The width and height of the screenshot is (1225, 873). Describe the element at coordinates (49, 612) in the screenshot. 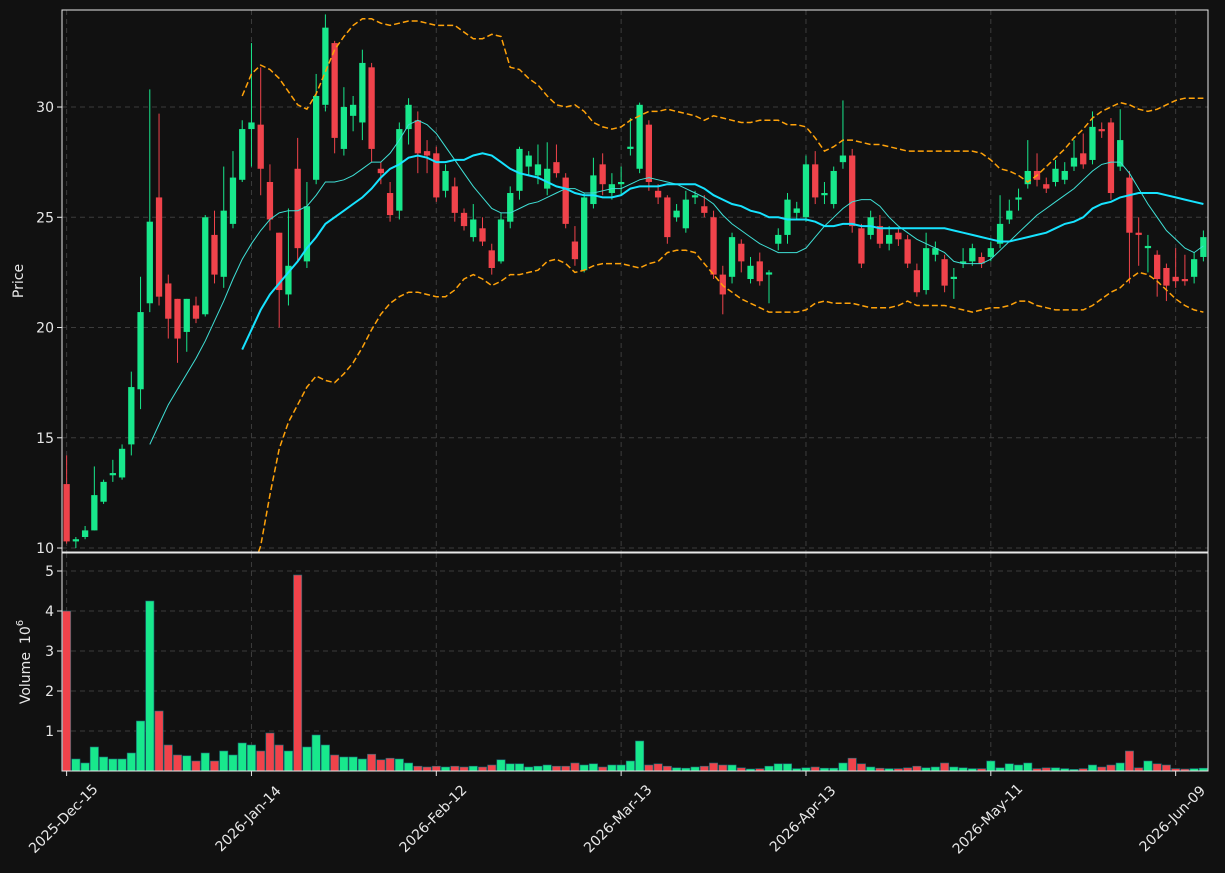

I see `volume-tick-label: 4` at that location.